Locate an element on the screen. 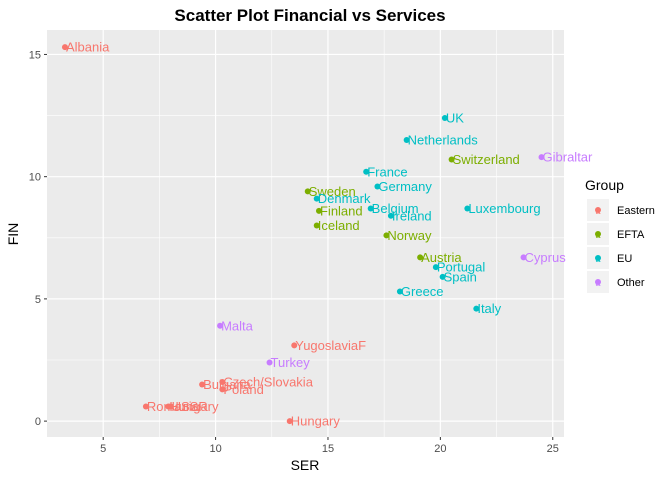 The height and width of the screenshot is (480, 672). data-point-poland is located at coordinates (222, 389).